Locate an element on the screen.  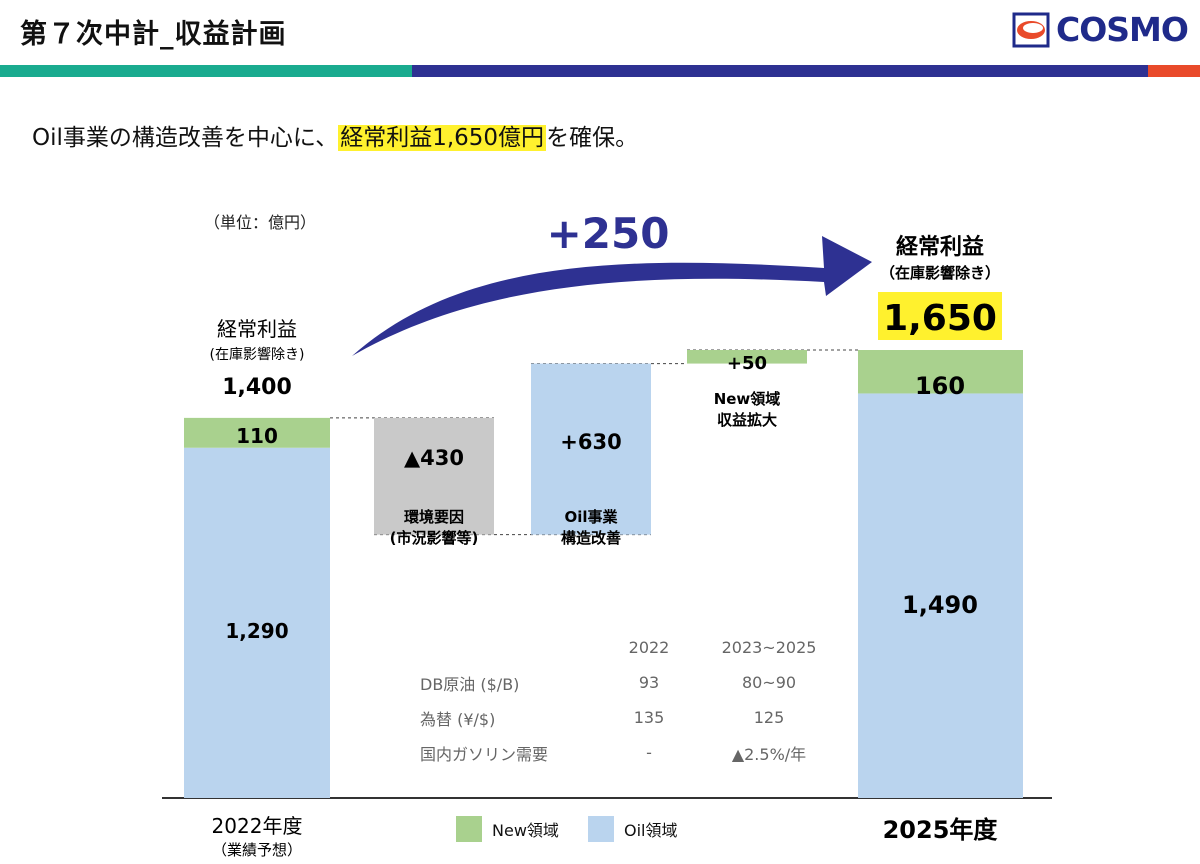
page-title: 第７次中計_収益計画 is located at coordinates (153, 34).